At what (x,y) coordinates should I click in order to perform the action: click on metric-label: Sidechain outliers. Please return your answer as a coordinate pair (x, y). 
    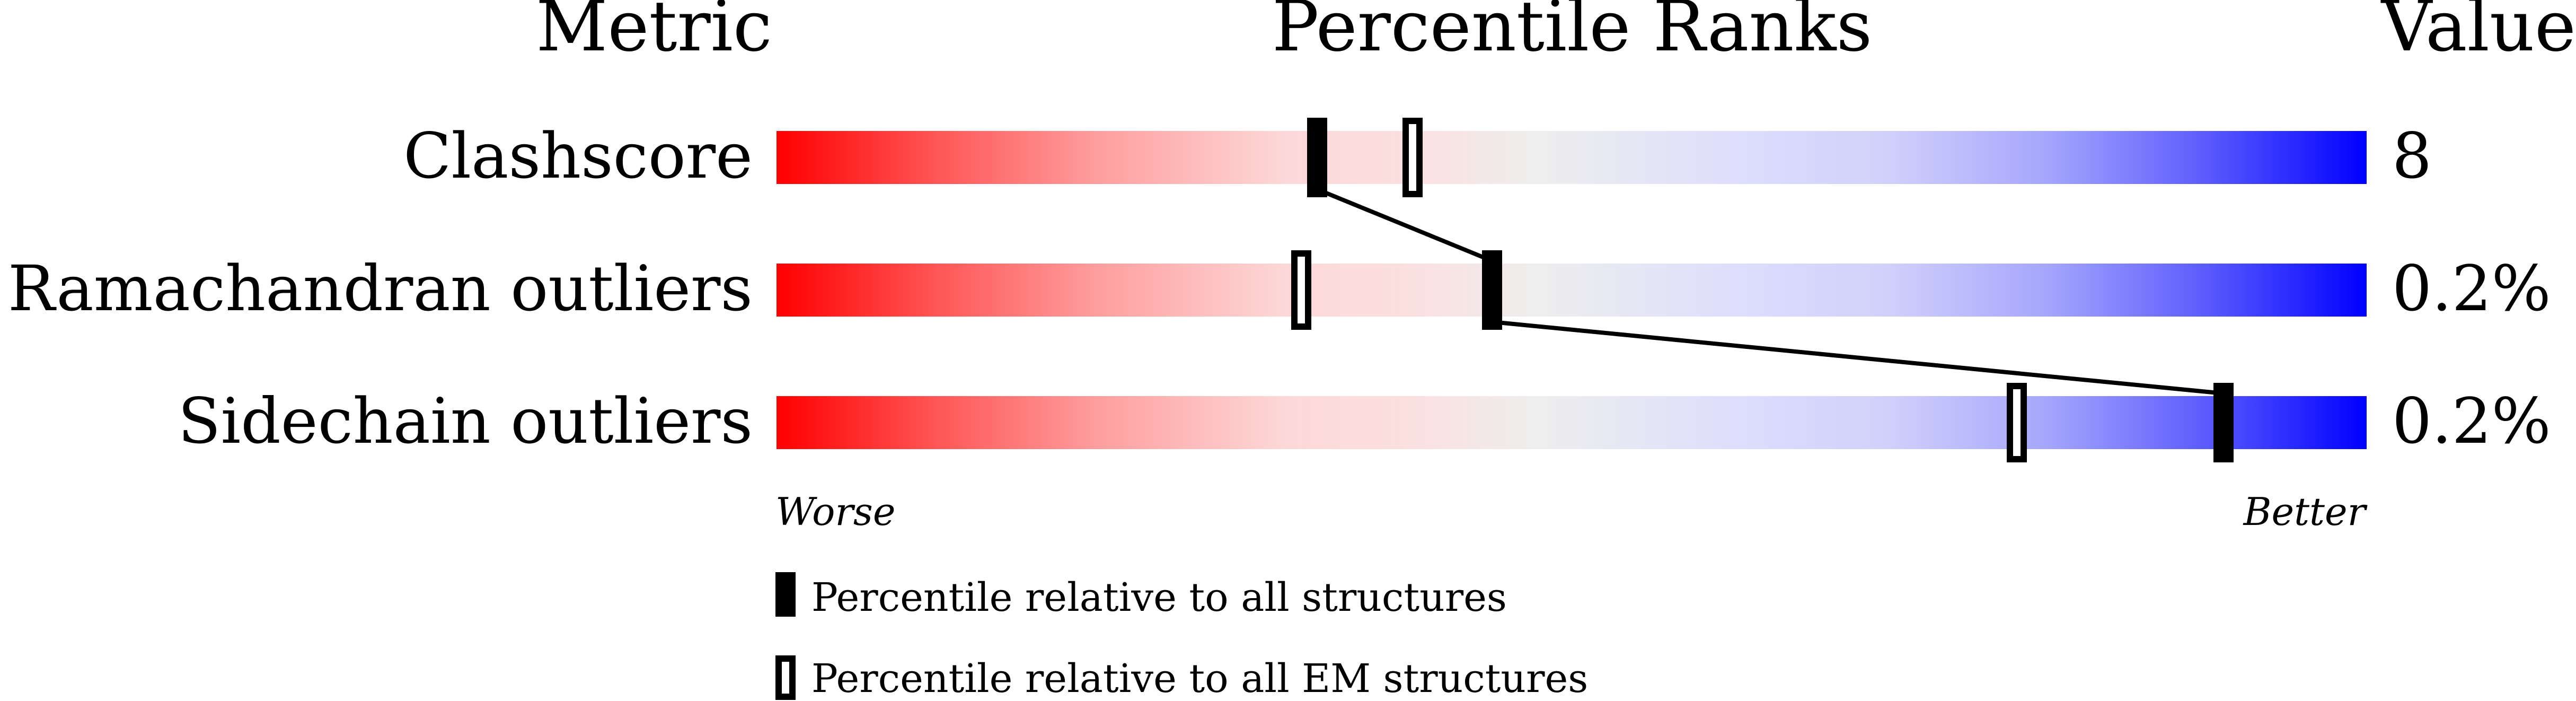
    Looking at the image, I should click on (465, 421).